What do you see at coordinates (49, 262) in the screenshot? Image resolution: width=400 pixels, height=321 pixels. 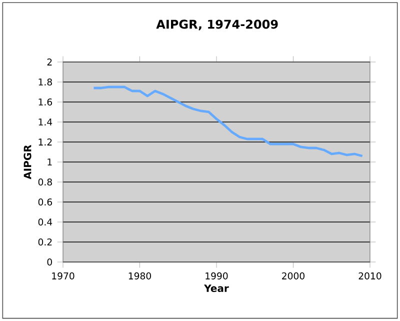 I see `y-tick-label: 0` at bounding box center [49, 262].